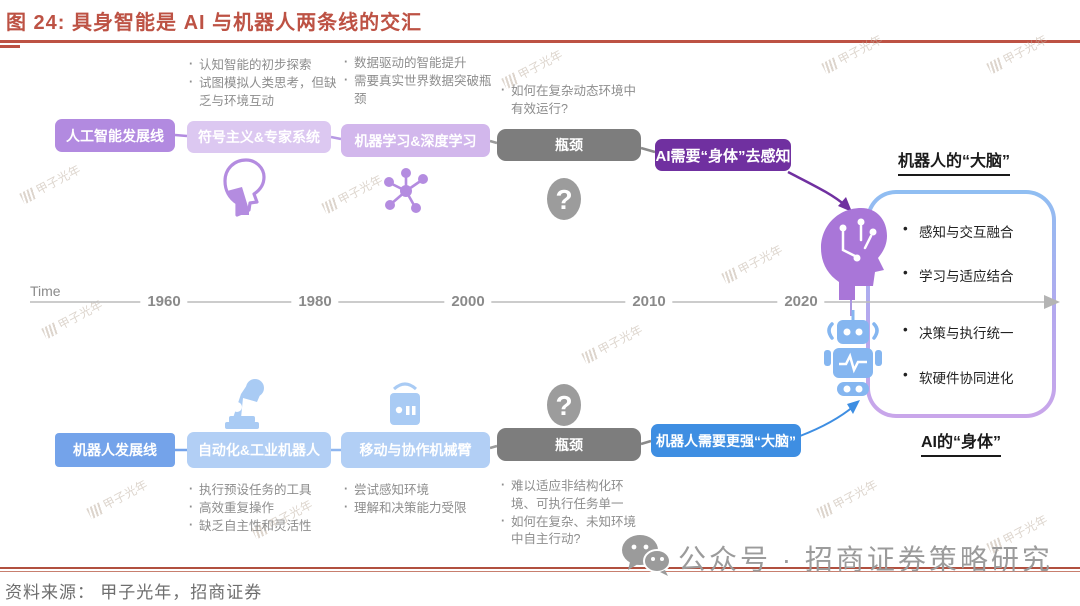 The height and width of the screenshot is (606, 1080). I want to click on wechat-icon, so click(646, 557).